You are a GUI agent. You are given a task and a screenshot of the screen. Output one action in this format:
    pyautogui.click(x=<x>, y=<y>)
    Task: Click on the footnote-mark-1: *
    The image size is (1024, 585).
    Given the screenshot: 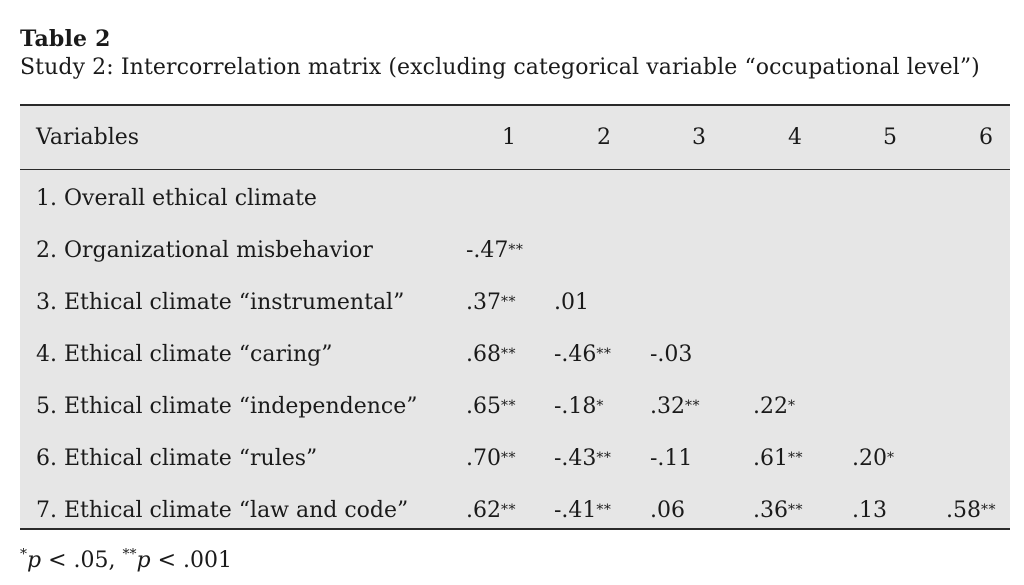 What is the action you would take?
    pyautogui.click(x=23, y=554)
    